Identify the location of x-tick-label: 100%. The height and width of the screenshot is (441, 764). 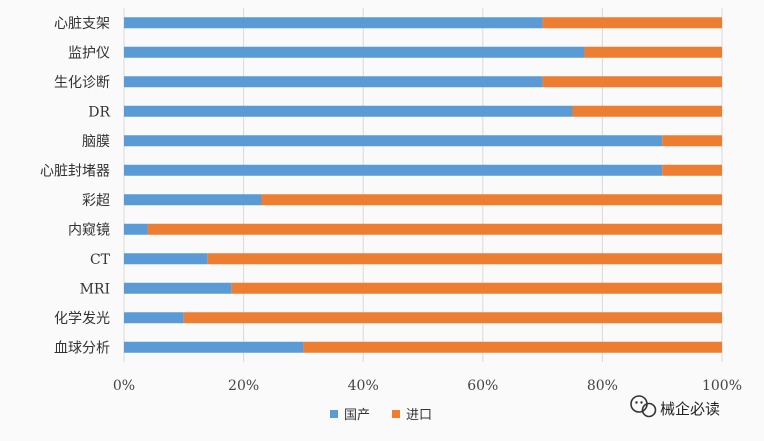
(722, 386).